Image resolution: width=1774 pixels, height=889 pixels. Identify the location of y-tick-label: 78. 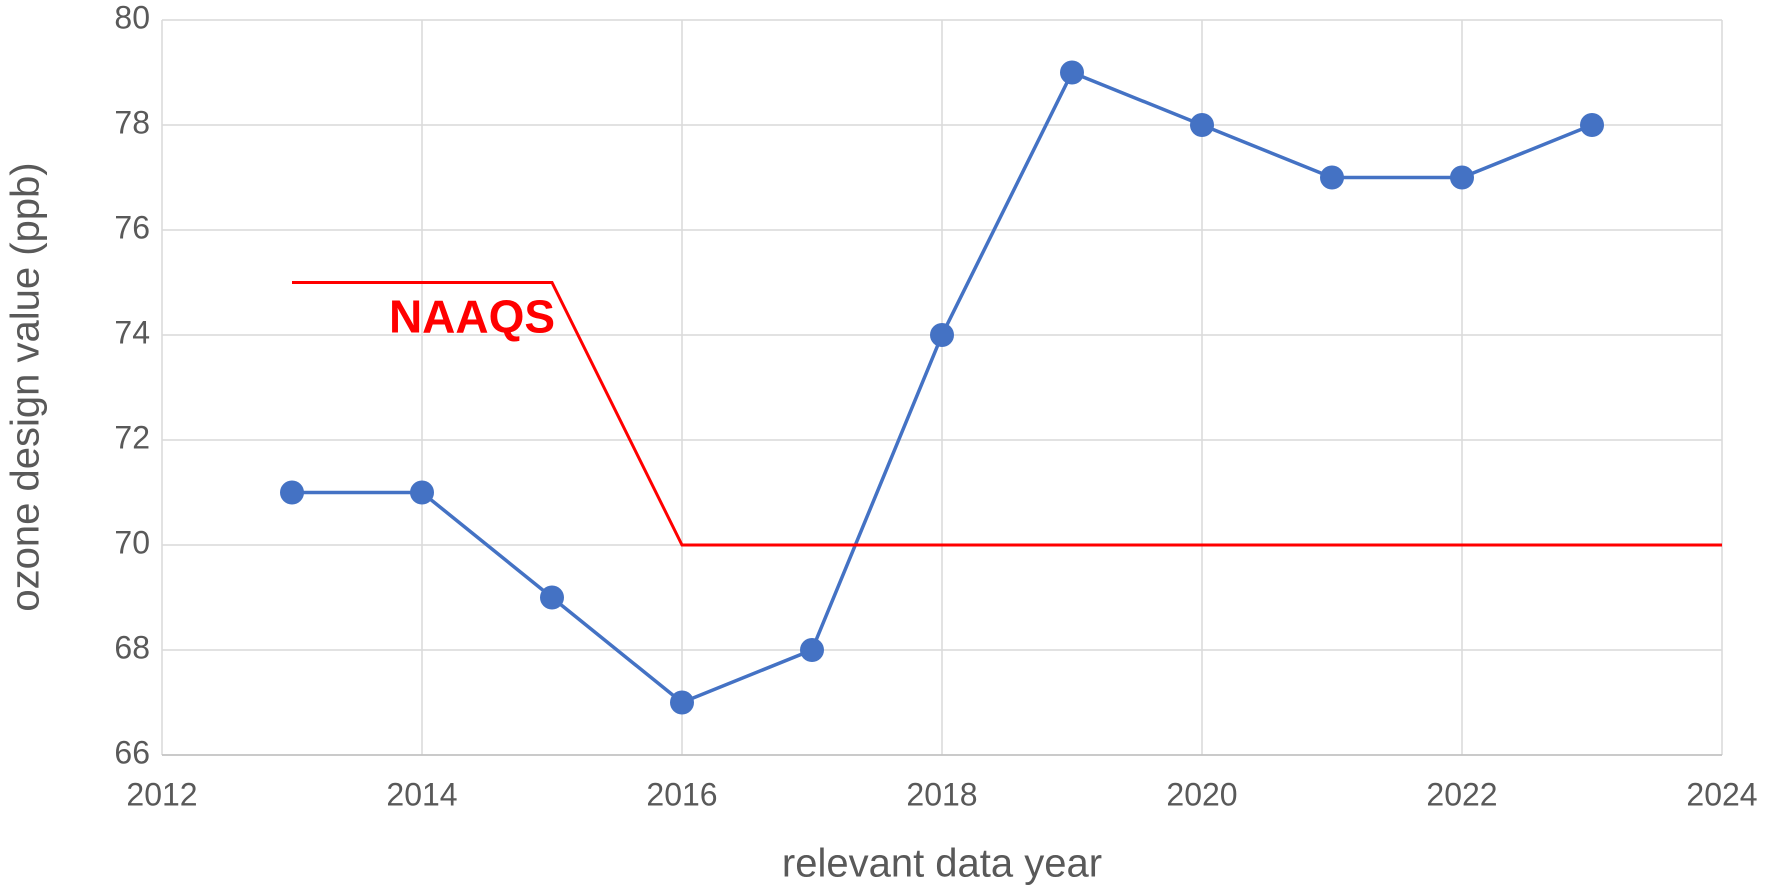
(132, 122).